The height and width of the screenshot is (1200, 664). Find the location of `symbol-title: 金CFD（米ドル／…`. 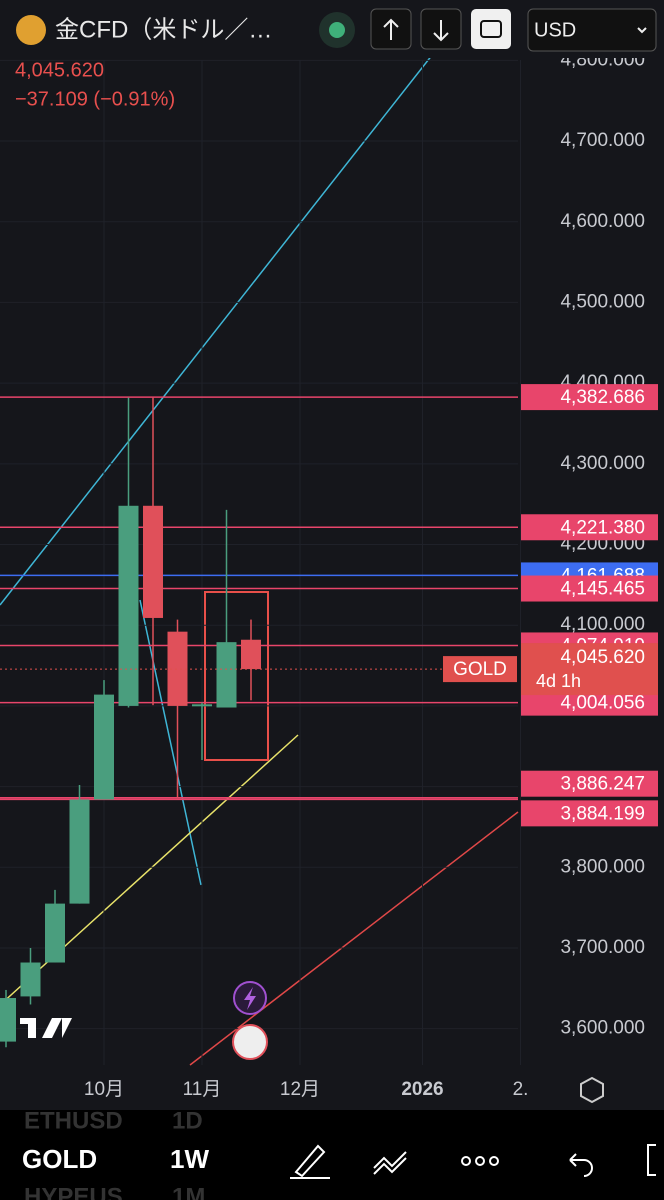

symbol-title: 金CFD（米ドル／… is located at coordinates (163, 29).